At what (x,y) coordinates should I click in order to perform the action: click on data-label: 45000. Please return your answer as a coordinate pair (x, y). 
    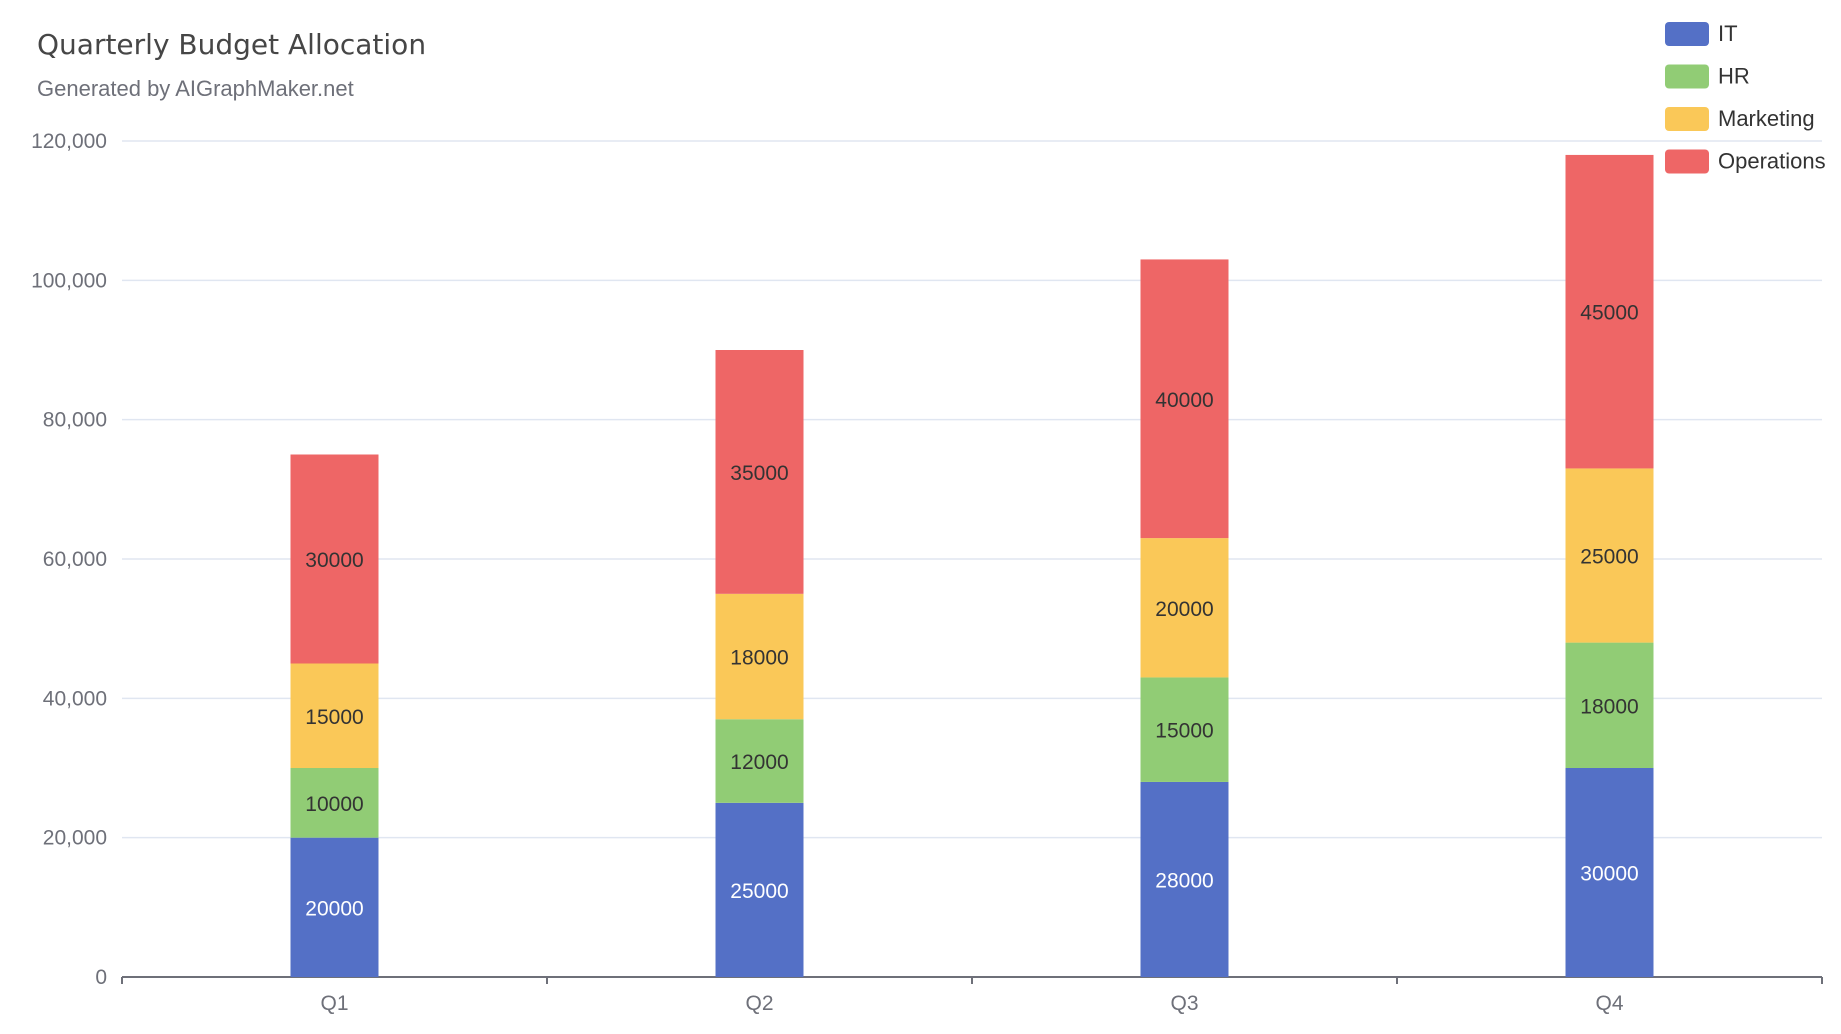
    Looking at the image, I should click on (1609, 313).